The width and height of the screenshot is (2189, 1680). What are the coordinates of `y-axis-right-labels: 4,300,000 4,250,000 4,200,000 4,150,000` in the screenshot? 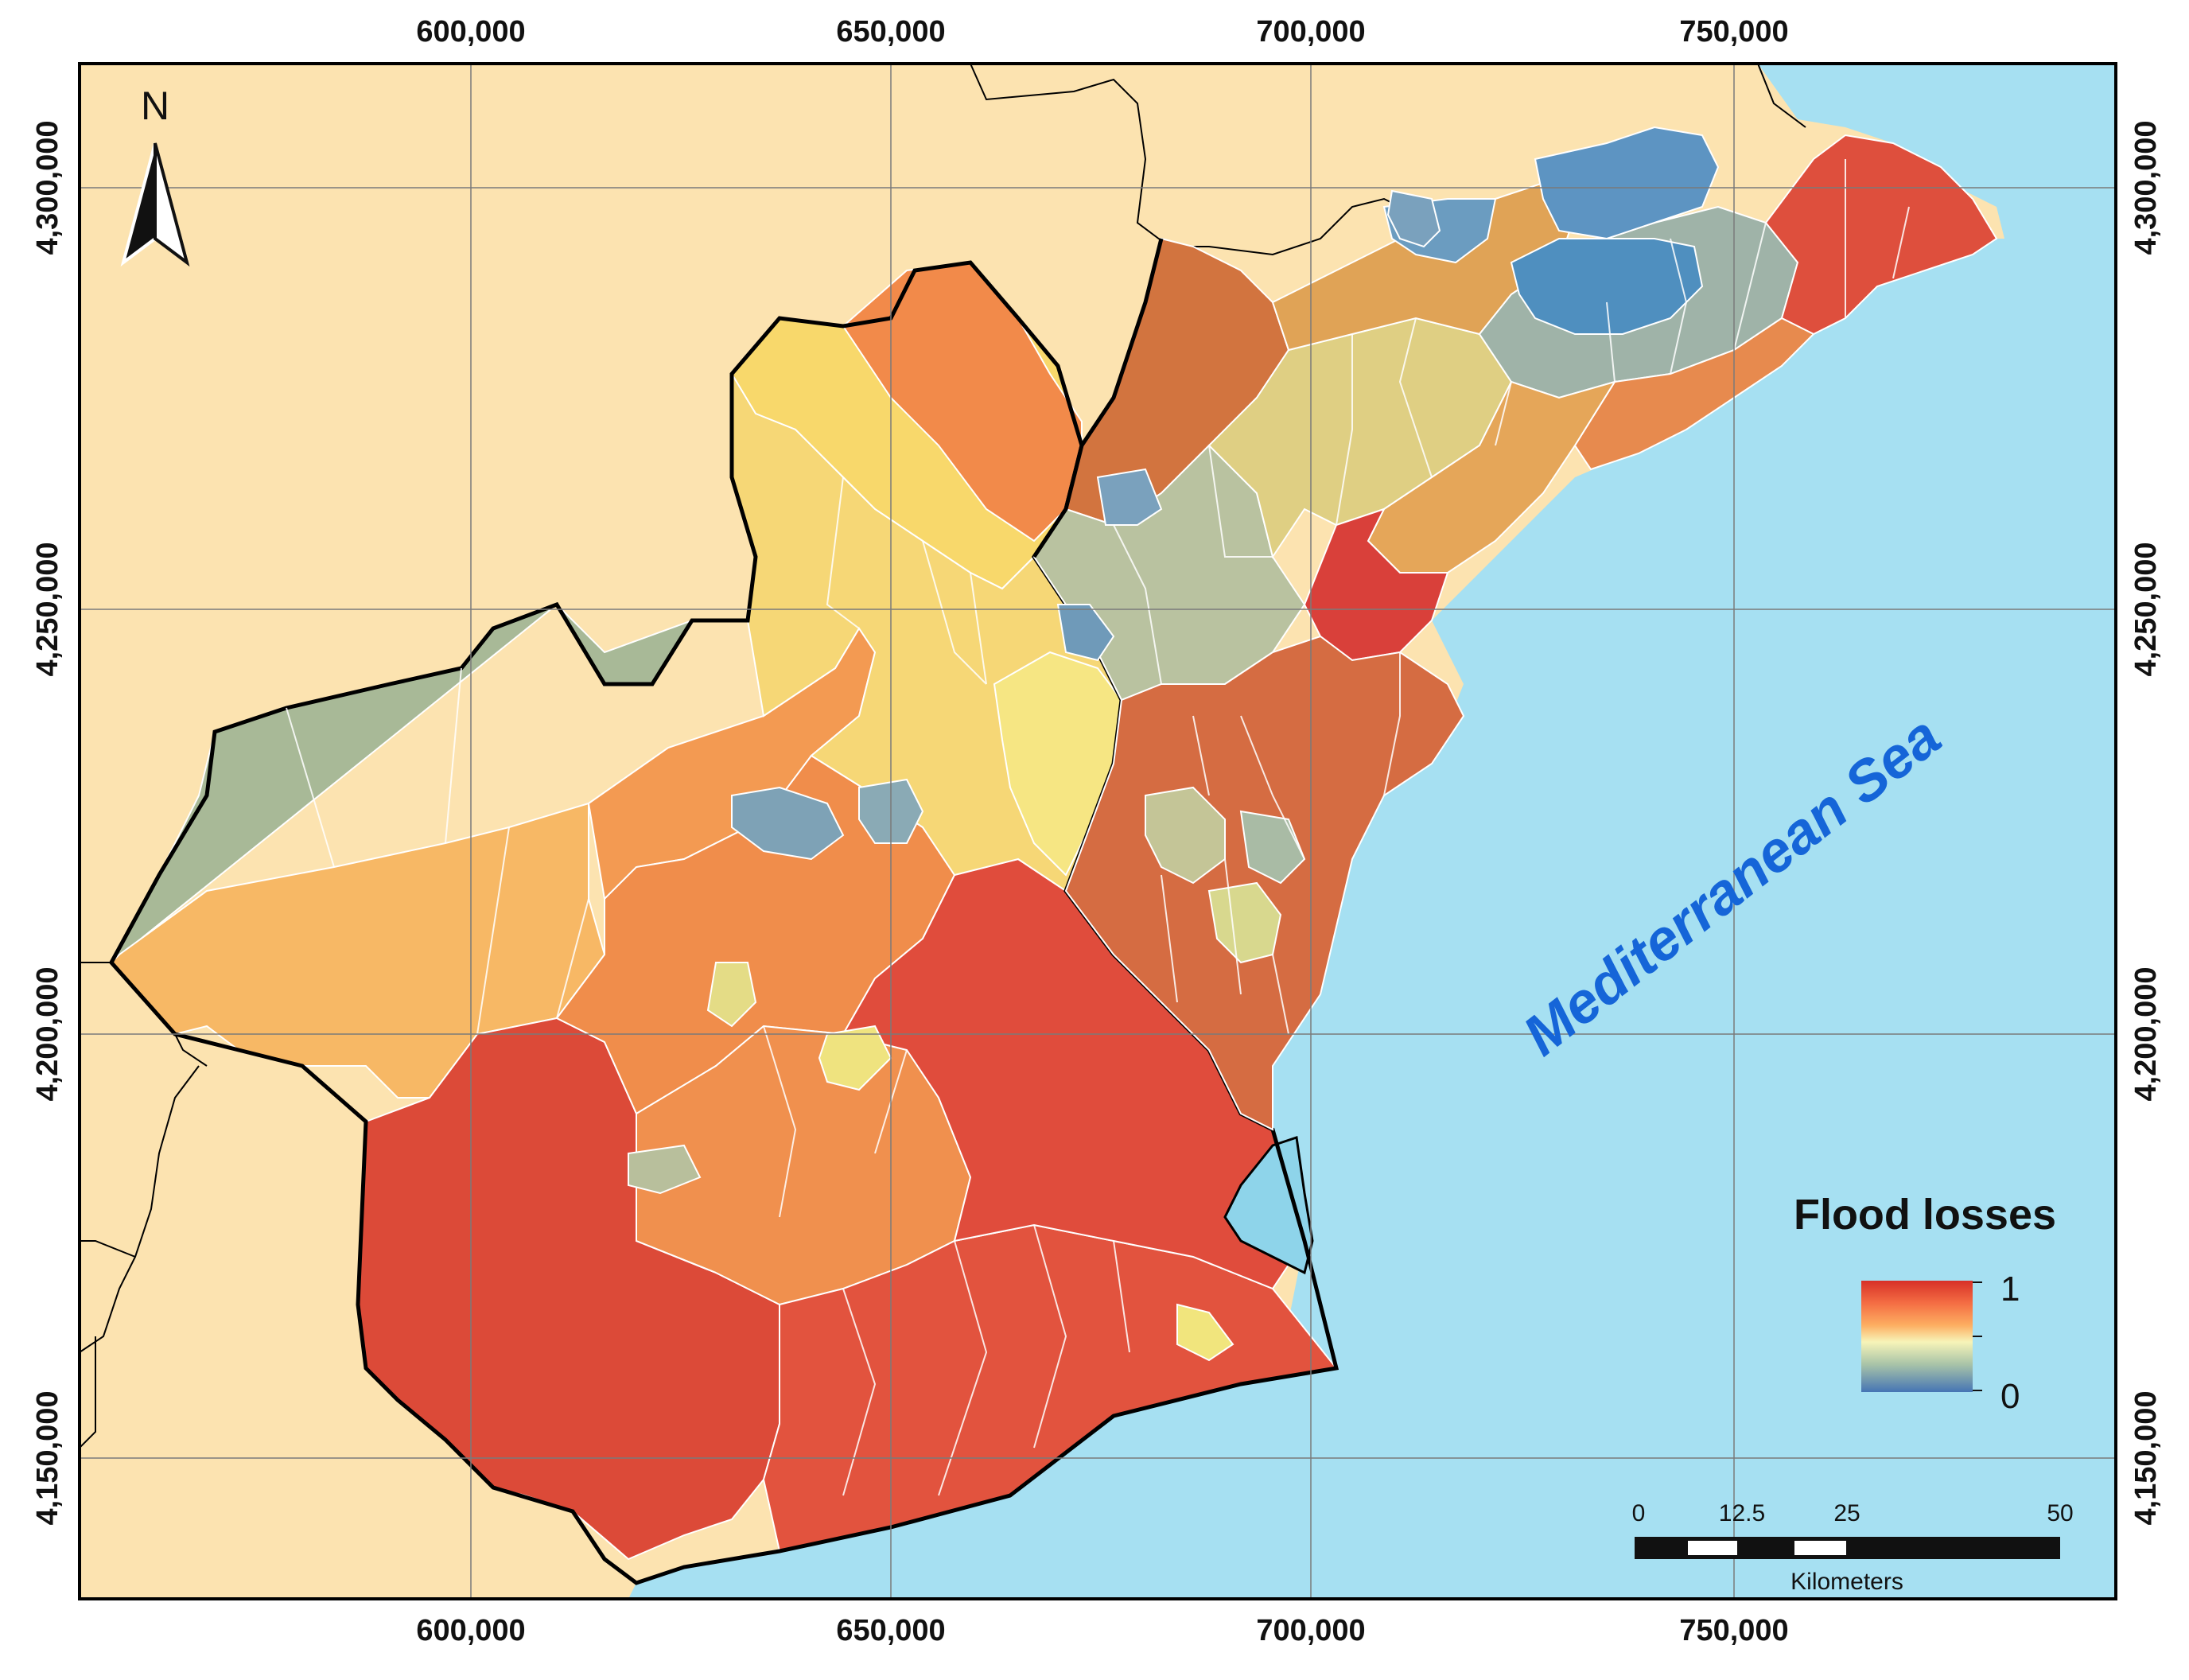 It's located at (2146, 822).